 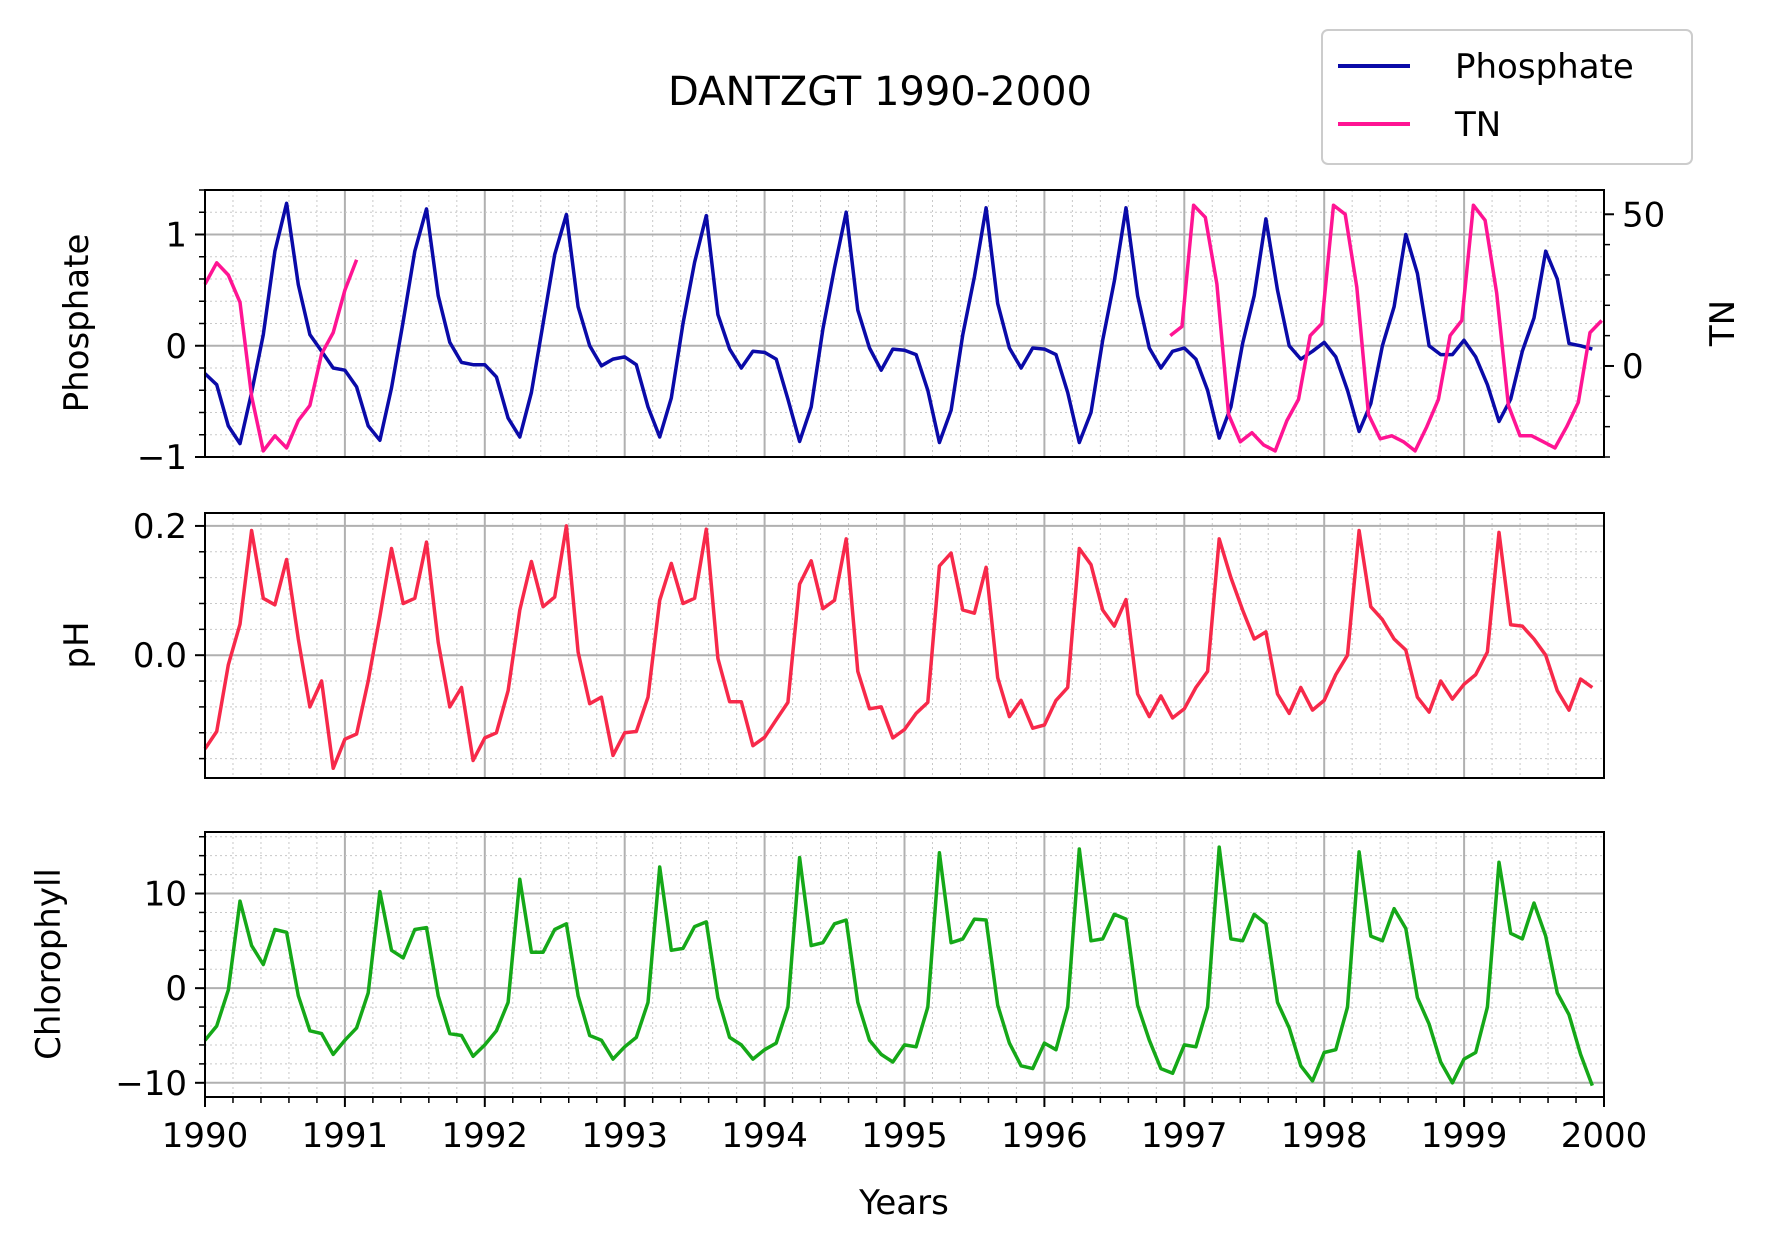 What do you see at coordinates (485, 1136) in the screenshot?
I see `xtick-label: 1992` at bounding box center [485, 1136].